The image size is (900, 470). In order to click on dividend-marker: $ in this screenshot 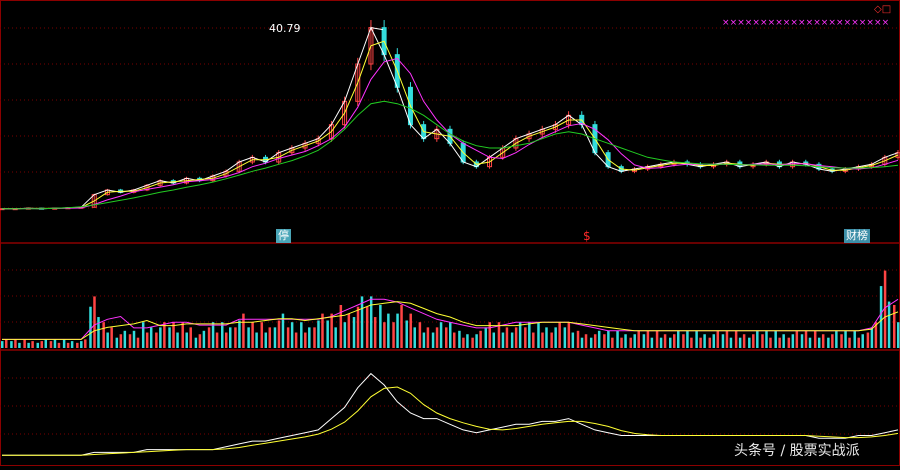, I will do `click(587, 236)`.